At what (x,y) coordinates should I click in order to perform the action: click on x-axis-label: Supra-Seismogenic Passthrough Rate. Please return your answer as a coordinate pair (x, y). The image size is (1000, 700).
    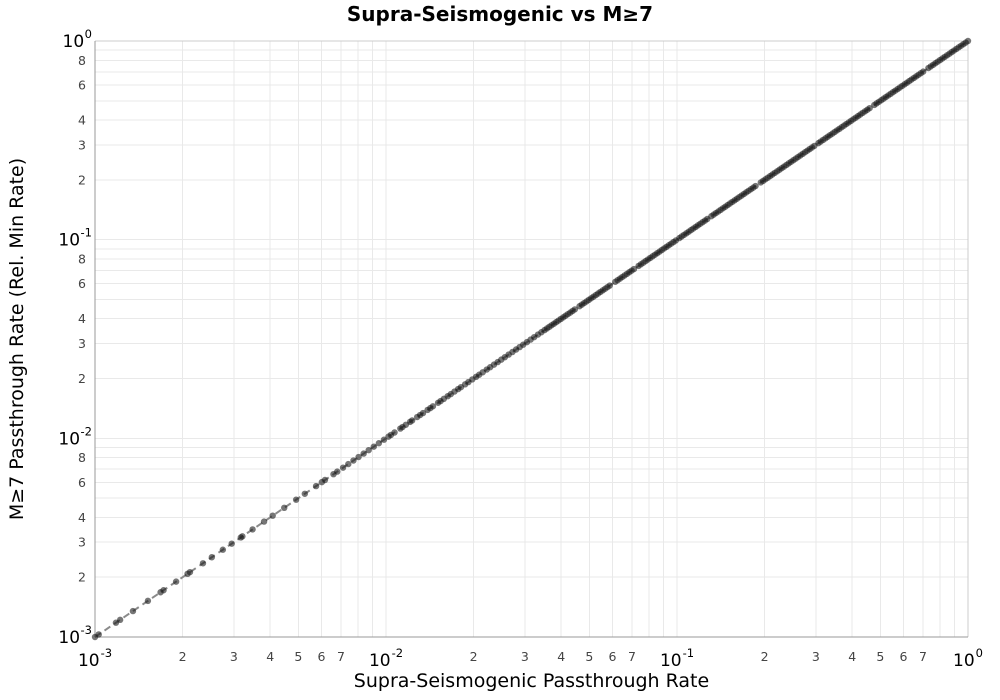
    Looking at the image, I should click on (531, 681).